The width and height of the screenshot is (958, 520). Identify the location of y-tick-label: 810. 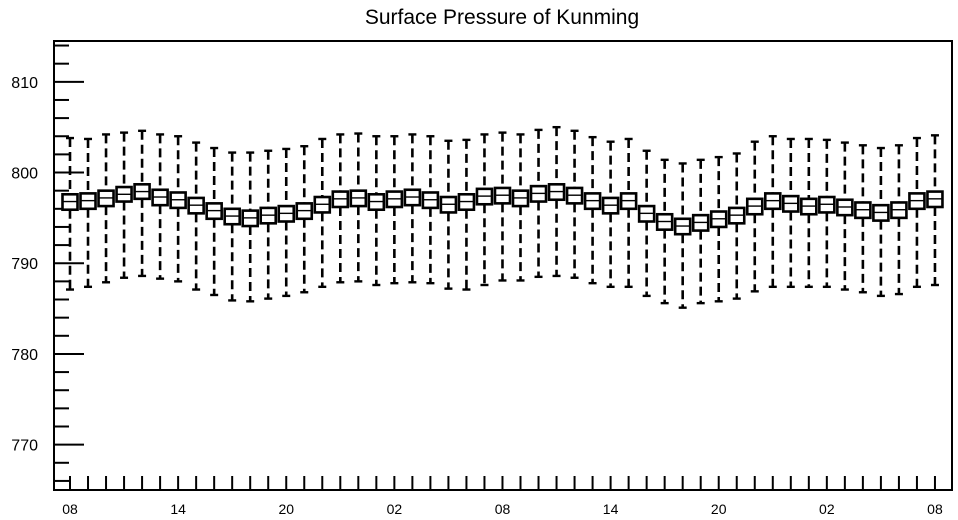
(24, 83).